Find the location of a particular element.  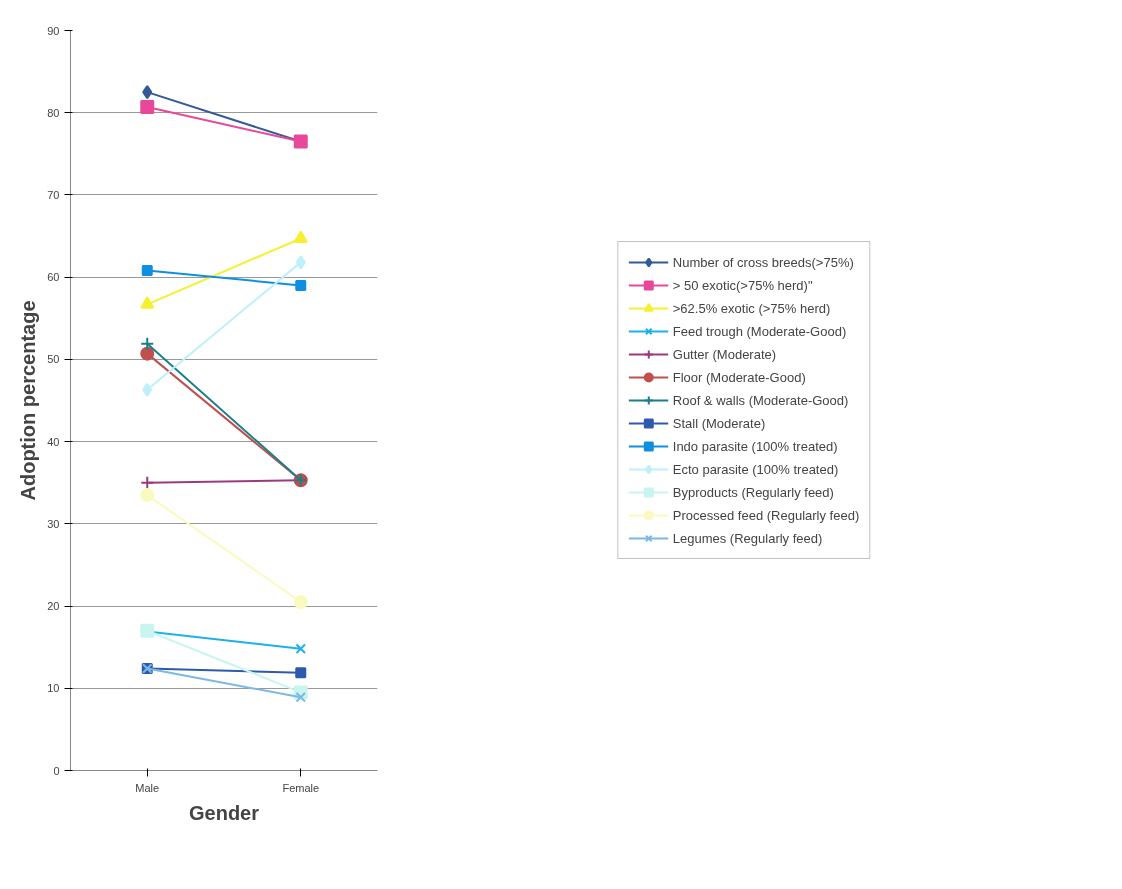

y-tick-label: 60 is located at coordinates (53, 277).